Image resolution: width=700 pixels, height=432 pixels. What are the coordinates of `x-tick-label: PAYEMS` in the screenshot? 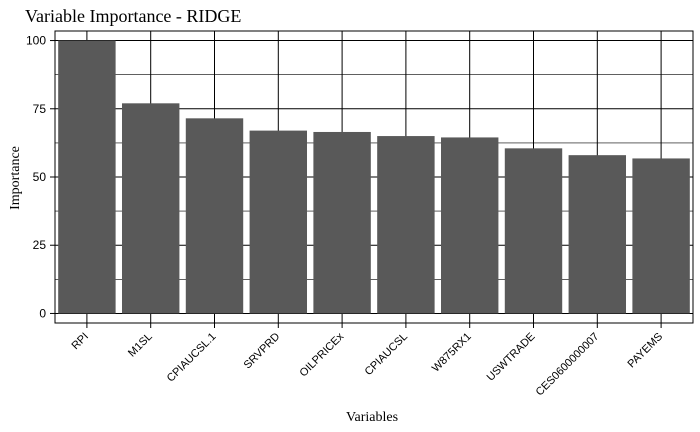 It's located at (645, 351).